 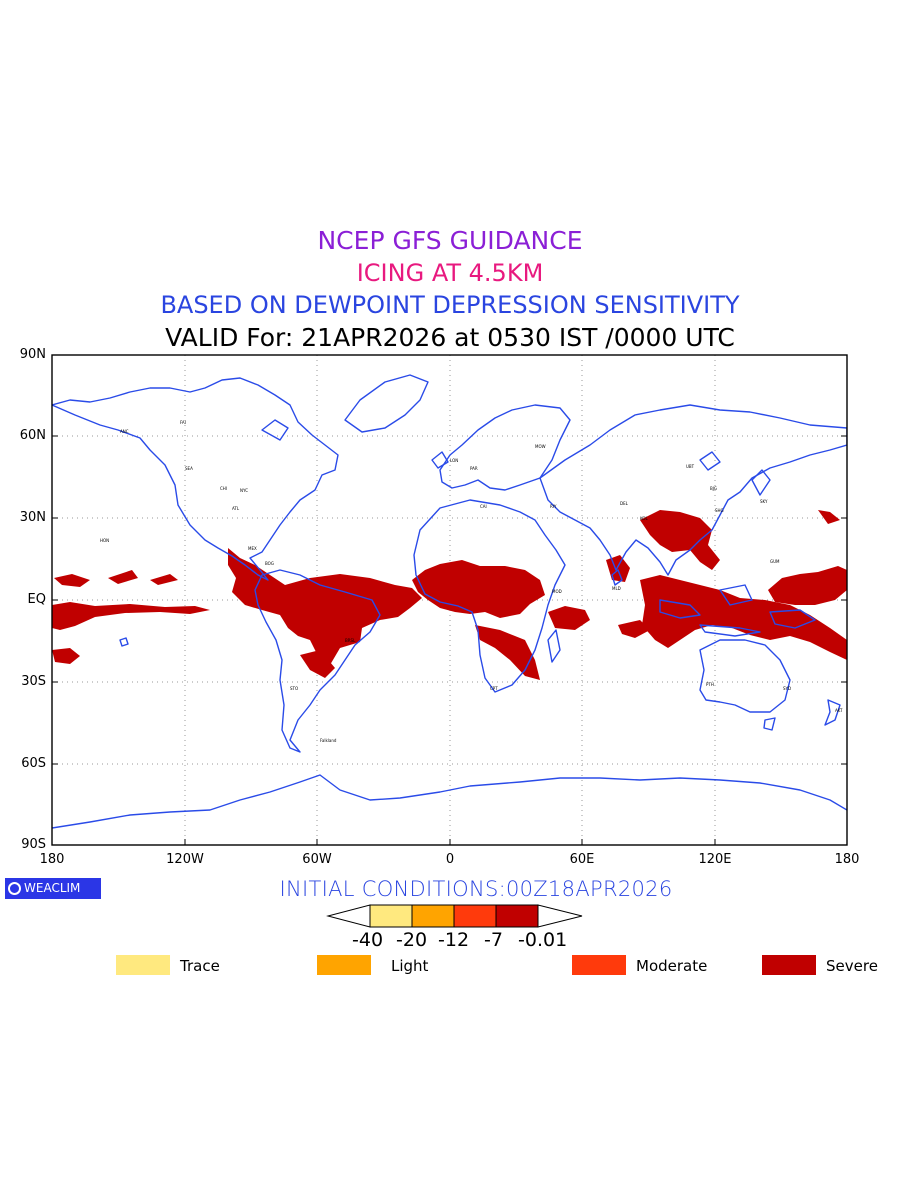 What do you see at coordinates (36, 599) in the screenshot?
I see `lat-label-eq: EQ` at bounding box center [36, 599].